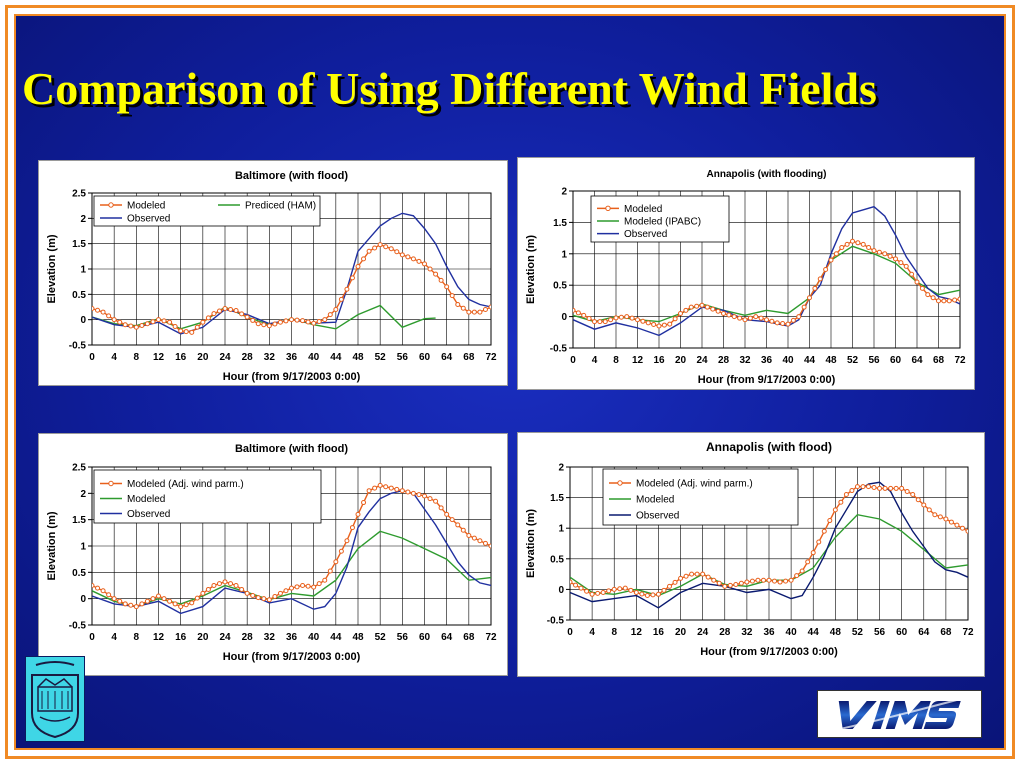 Image resolution: width=1024 pixels, height=768 pixels. What do you see at coordinates (573, 360) in the screenshot?
I see `x-tick-label: 0` at bounding box center [573, 360].